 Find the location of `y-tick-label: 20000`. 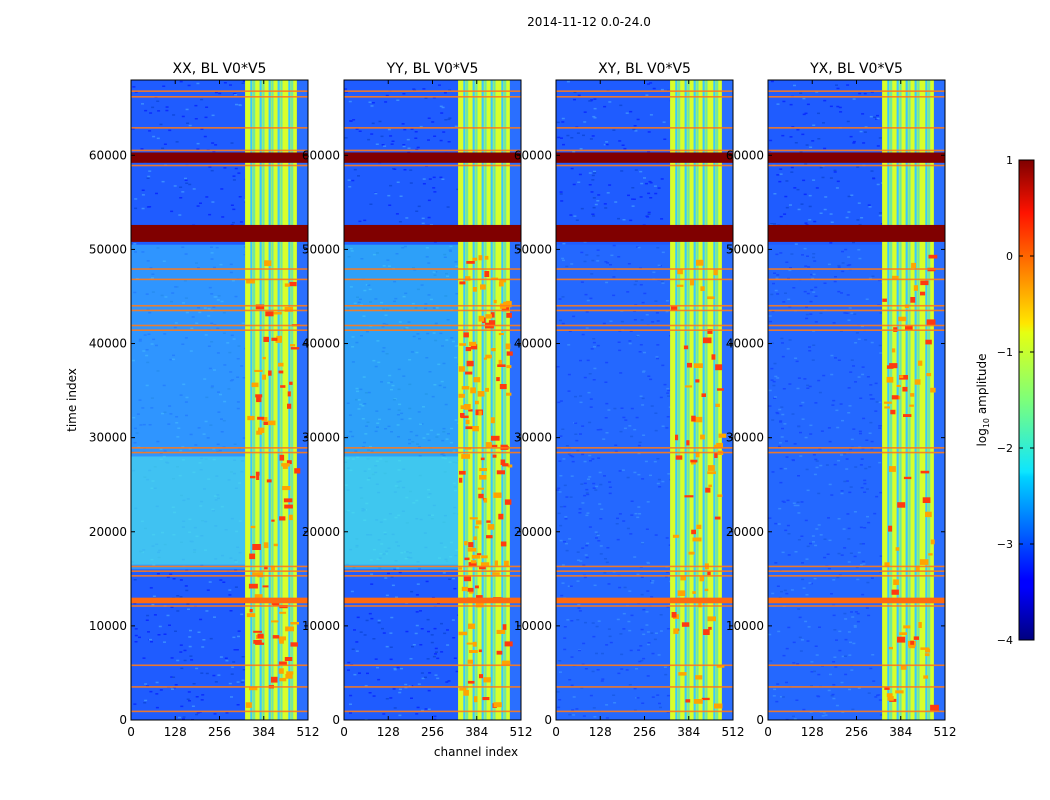

y-tick-label: 20000 is located at coordinates (108, 532).